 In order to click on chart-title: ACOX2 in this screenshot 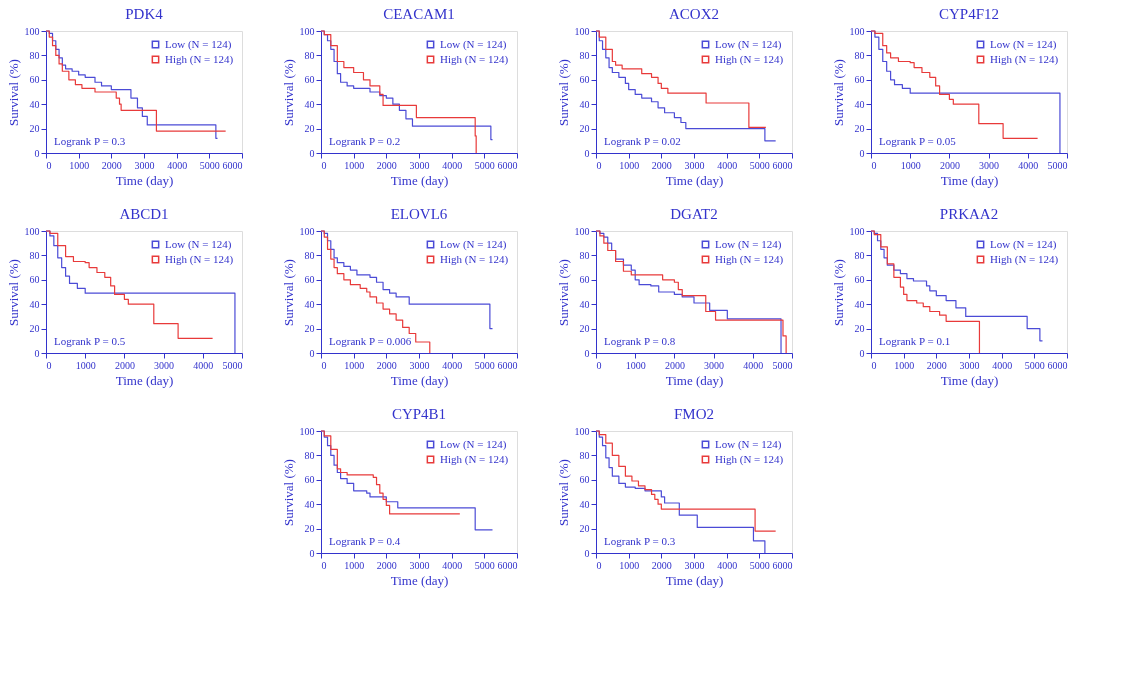, I will do `click(694, 14)`.